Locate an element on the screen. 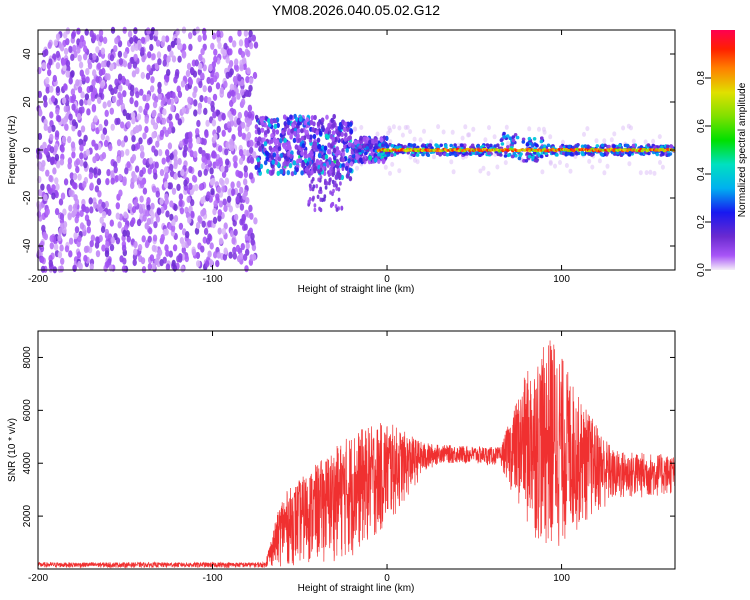  figure-title: YM08.2026.040.05.02.G12 is located at coordinates (356, 10).